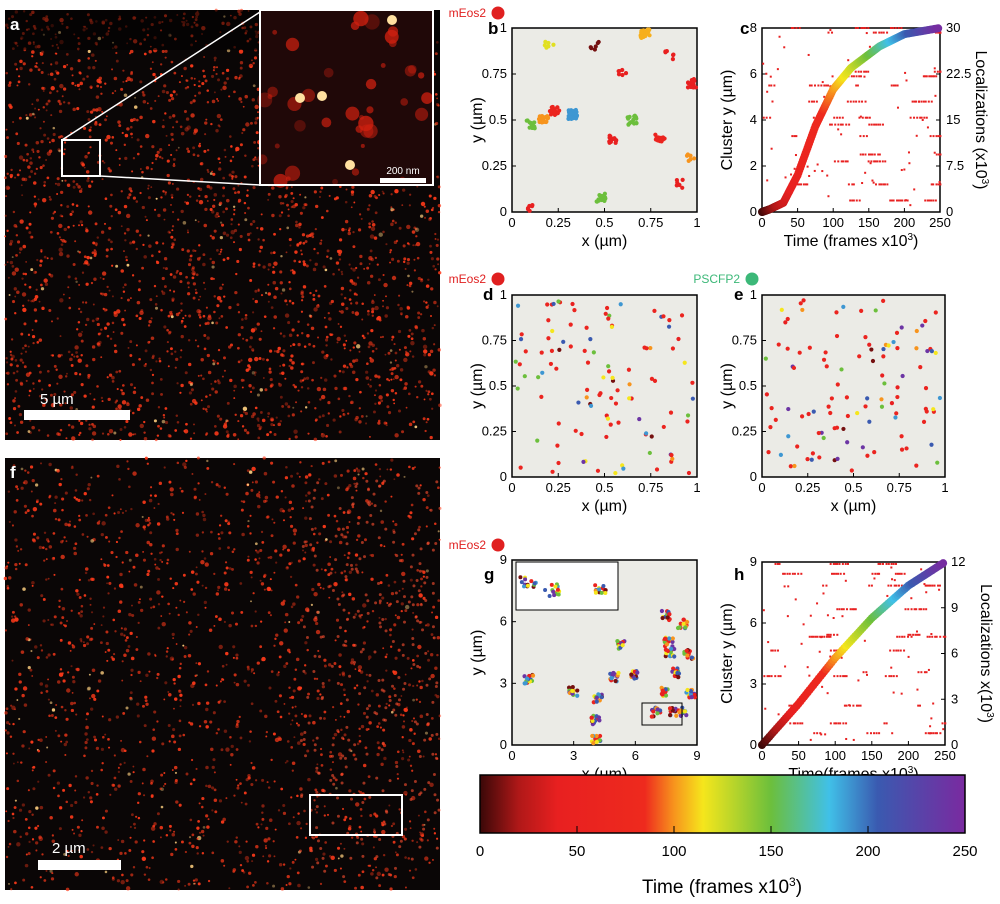  I want to click on localization-mark, so click(933, 184).